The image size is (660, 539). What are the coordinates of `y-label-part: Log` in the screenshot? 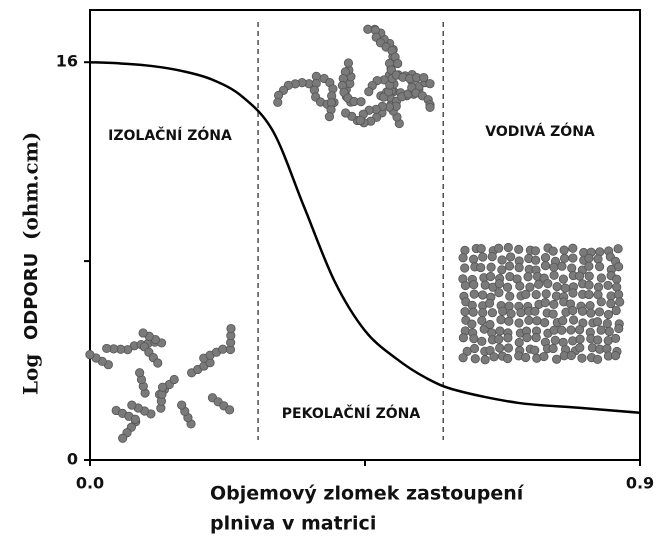 It's located at (31, 374).